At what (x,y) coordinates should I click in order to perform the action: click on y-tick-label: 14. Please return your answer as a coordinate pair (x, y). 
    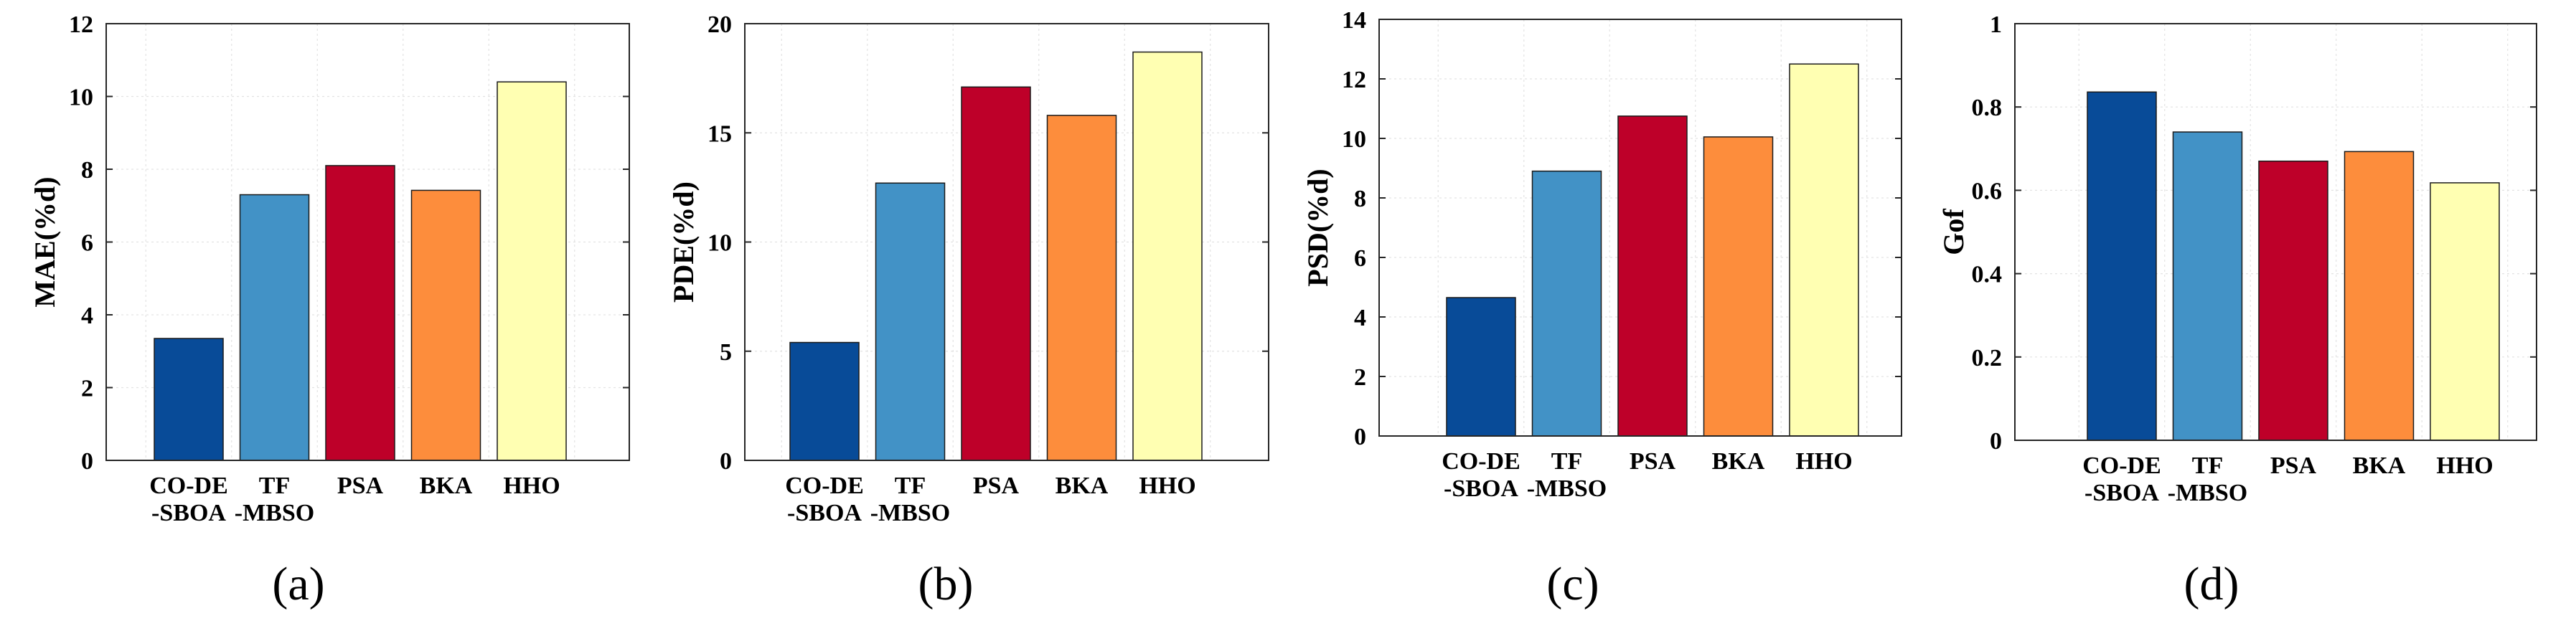
    Looking at the image, I should click on (1354, 20).